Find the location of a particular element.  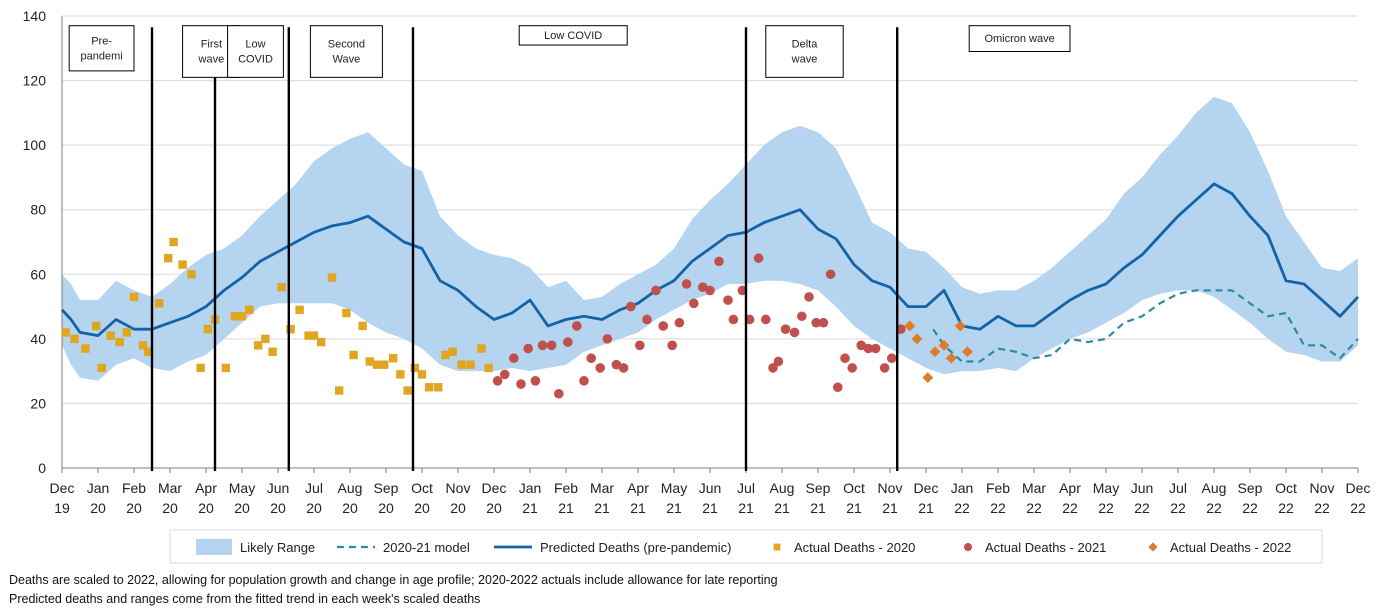

x-tick-label-month: Aug is located at coordinates (782, 488).